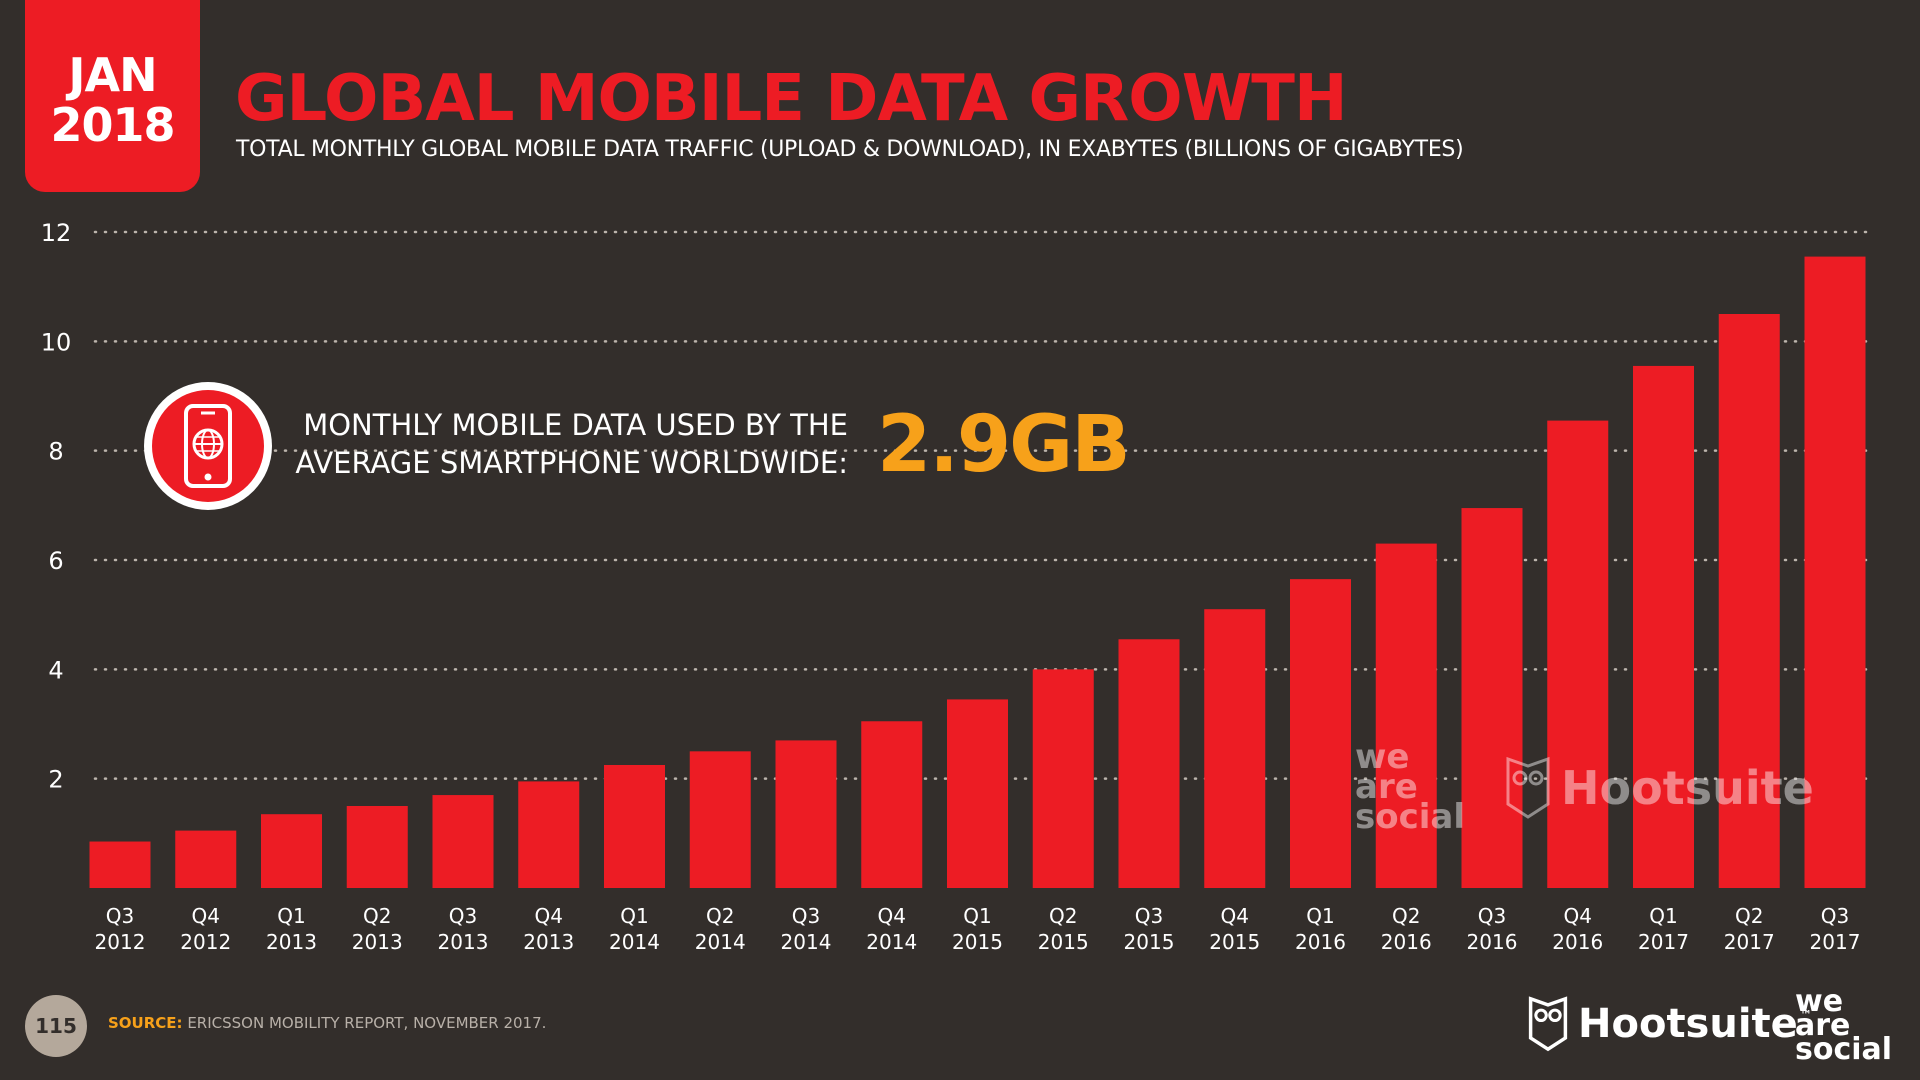  Describe the element at coordinates (1844, 1049) in the screenshot. I see `logo-social: social` at that location.